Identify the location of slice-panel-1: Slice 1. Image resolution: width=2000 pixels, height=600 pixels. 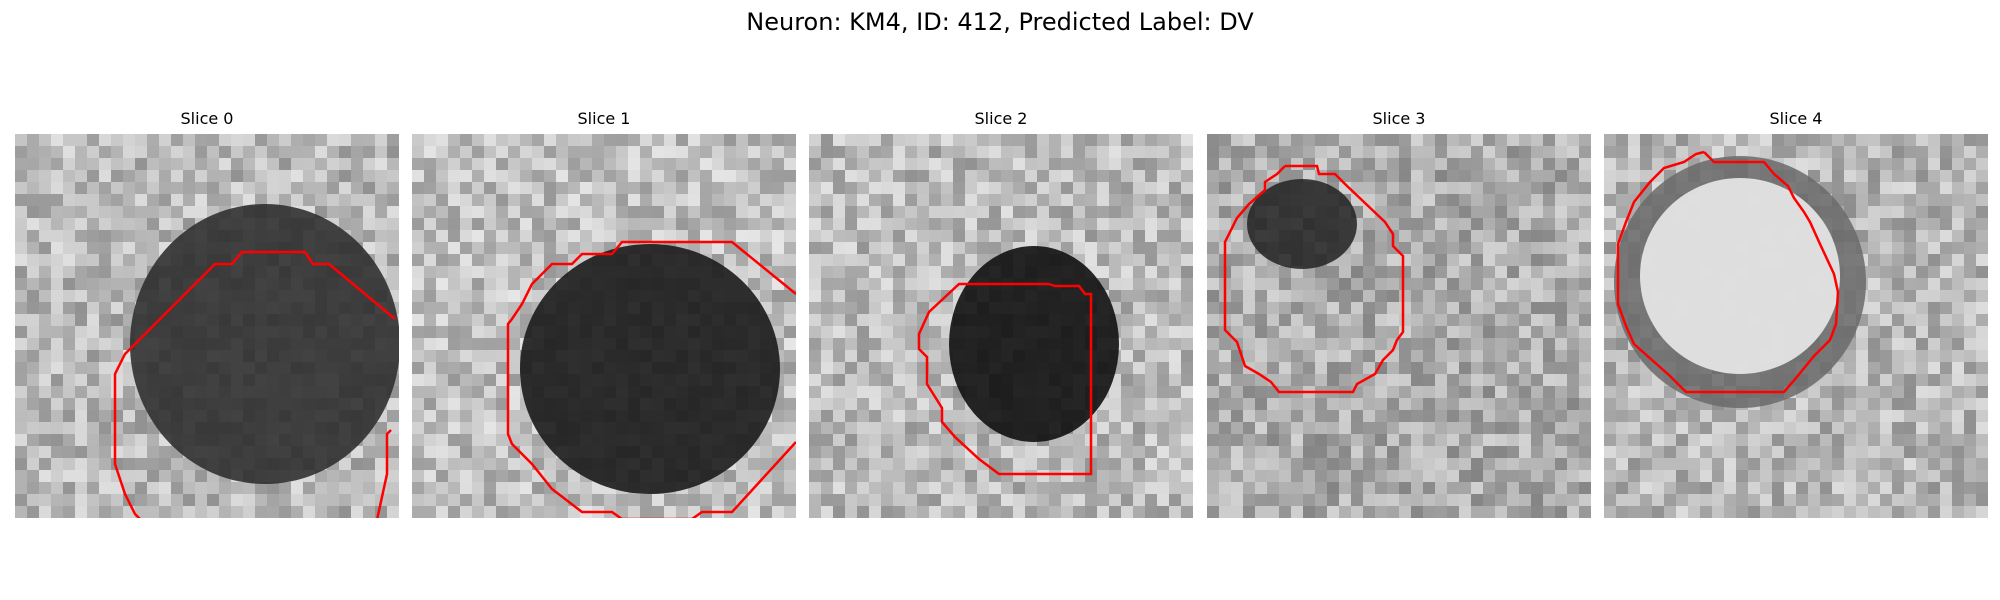
(604, 313).